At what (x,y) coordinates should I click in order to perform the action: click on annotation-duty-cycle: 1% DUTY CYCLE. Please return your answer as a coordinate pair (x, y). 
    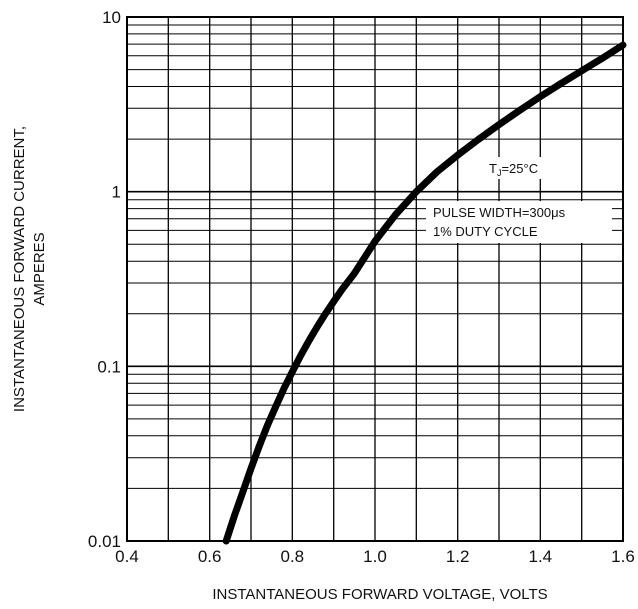
    Looking at the image, I should click on (485, 231).